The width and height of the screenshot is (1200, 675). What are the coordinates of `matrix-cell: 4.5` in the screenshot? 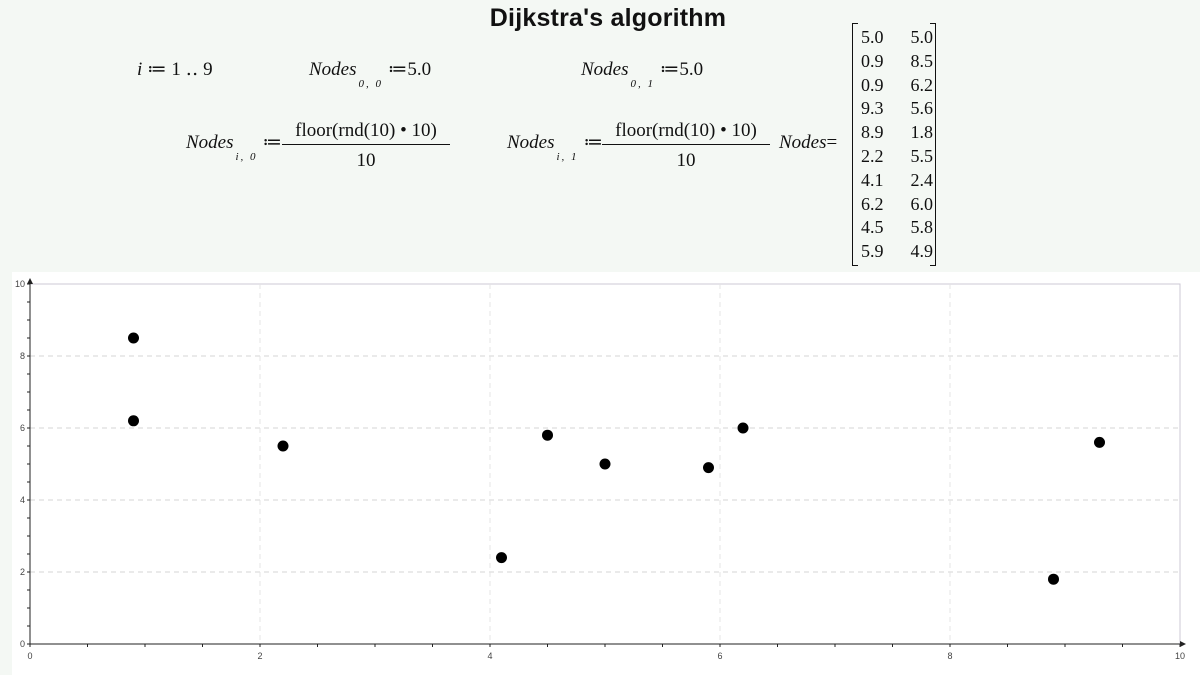 It's located at (872, 227).